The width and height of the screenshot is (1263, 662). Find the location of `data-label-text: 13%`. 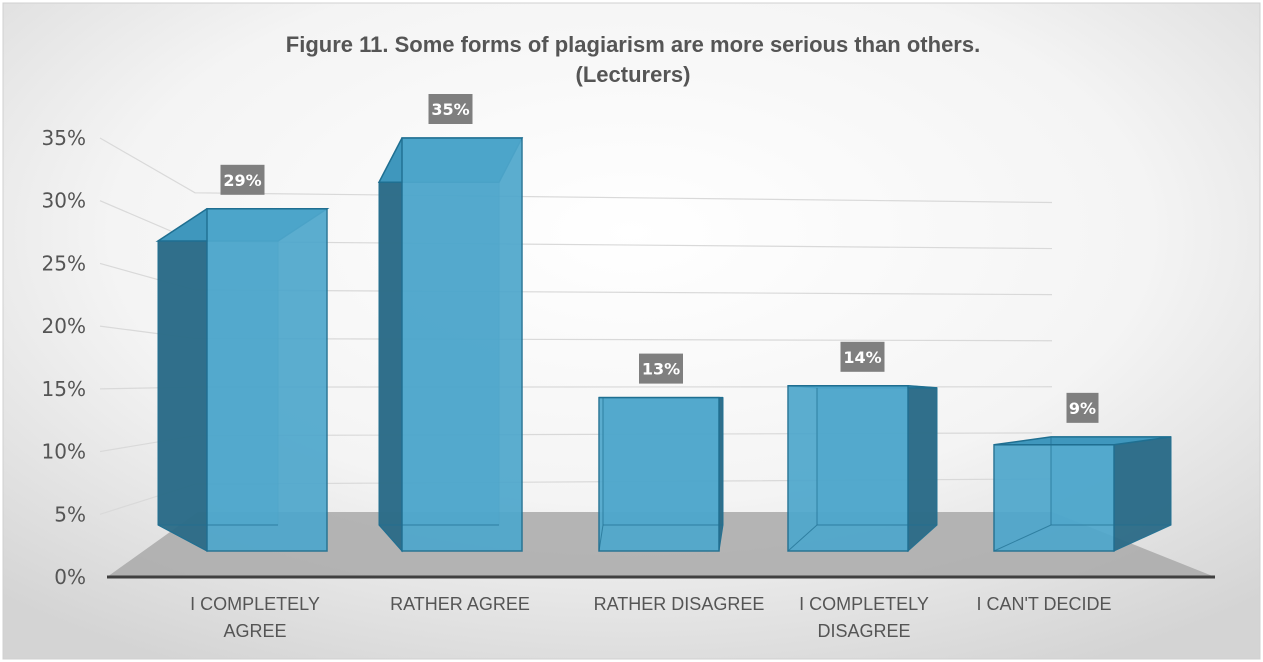

data-label-text: 13% is located at coordinates (661, 369).